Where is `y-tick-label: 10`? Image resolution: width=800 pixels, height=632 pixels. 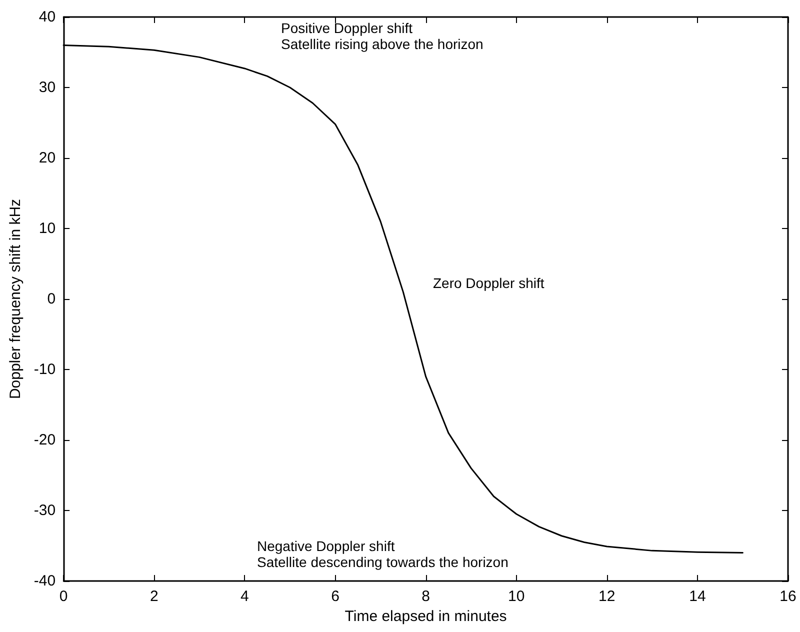
y-tick-label: 10 is located at coordinates (47, 228).